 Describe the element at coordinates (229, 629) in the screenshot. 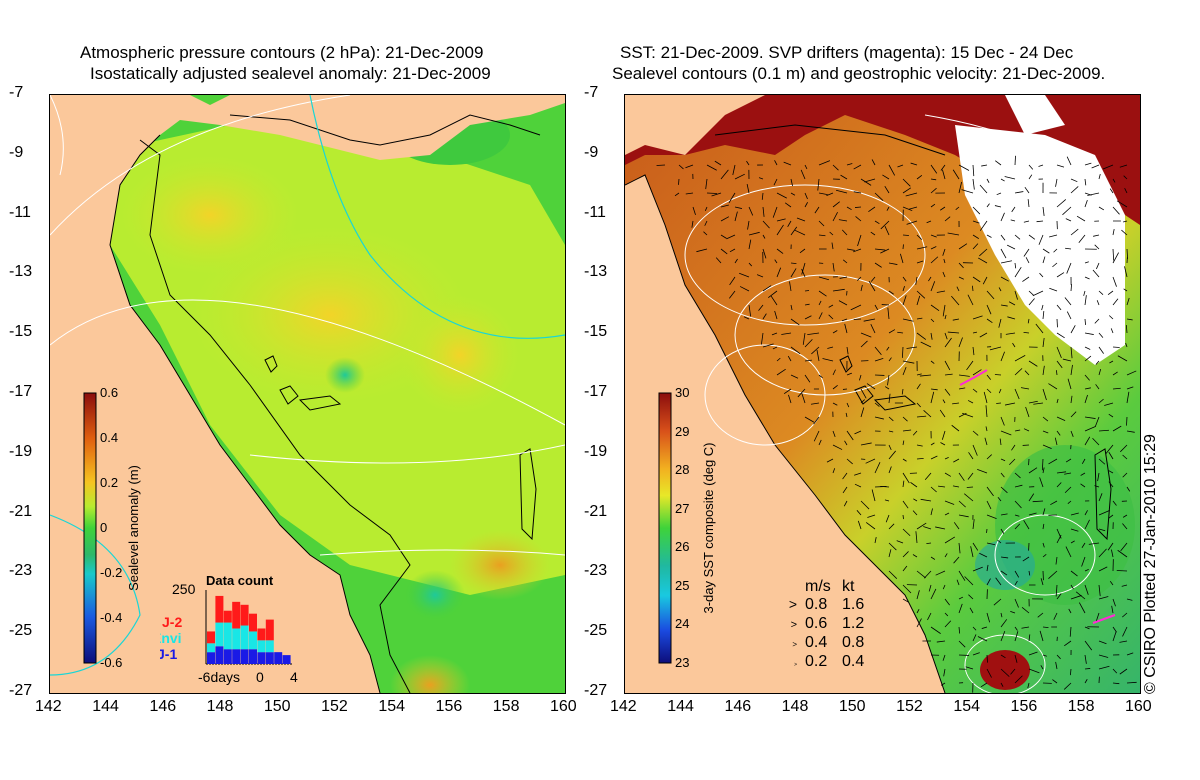

I see `data-count-inset: Data count 250 J-2 Envi J-1 -6days 0 4` at that location.